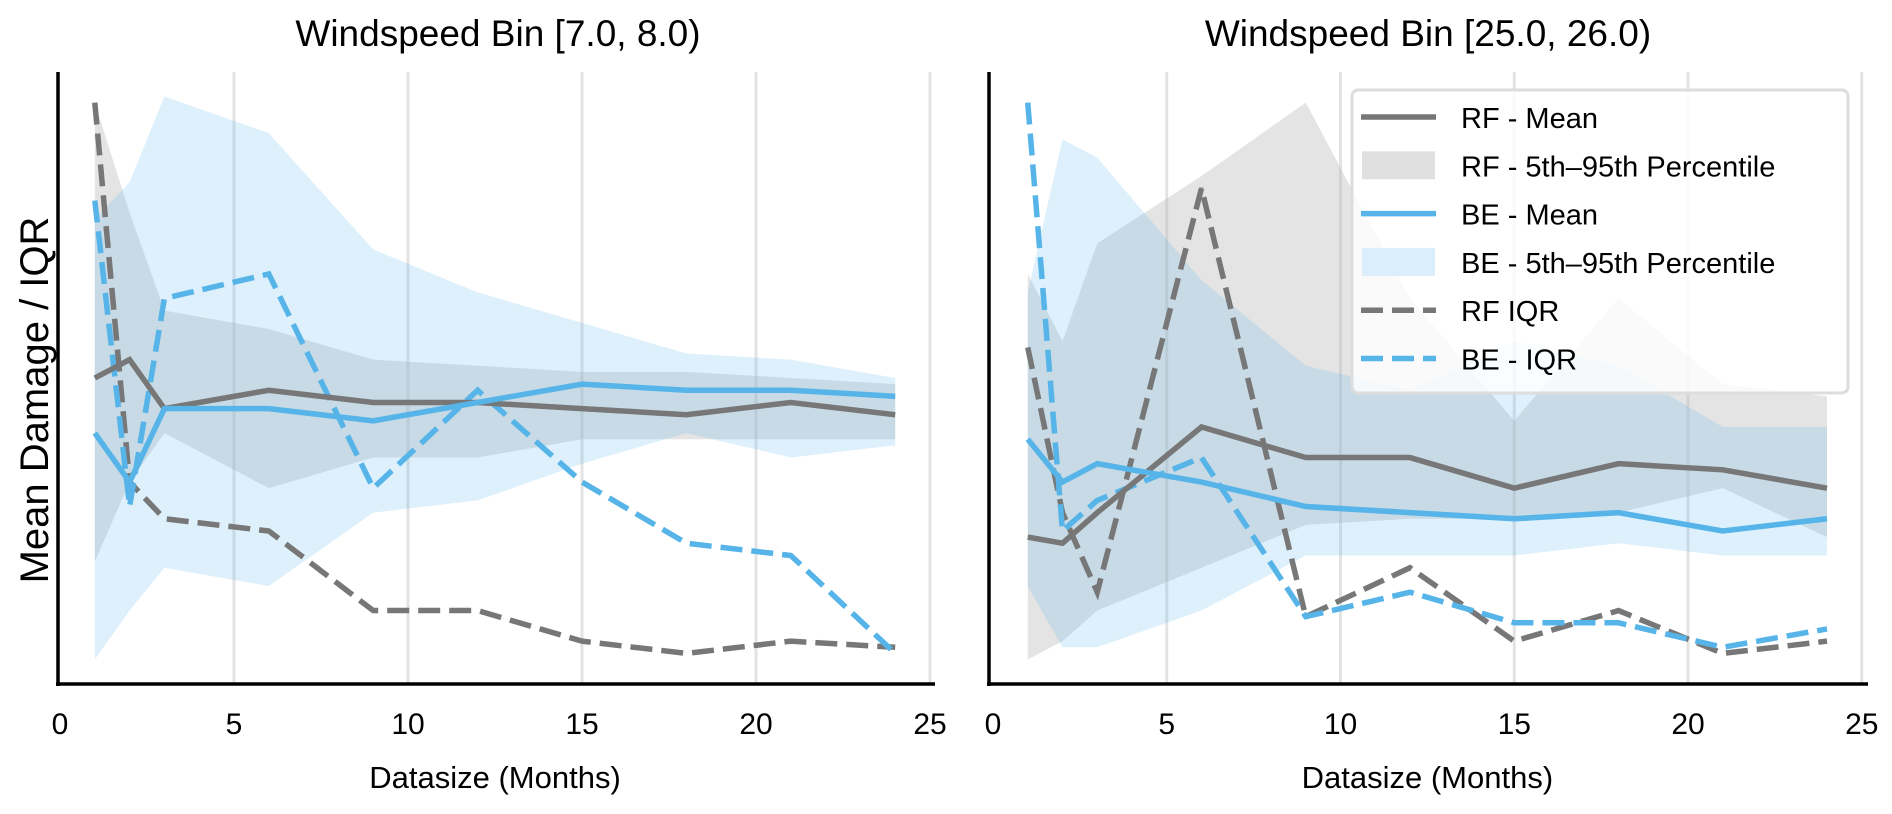  I want to click on legend-label: BE - IQR, so click(1519, 361).